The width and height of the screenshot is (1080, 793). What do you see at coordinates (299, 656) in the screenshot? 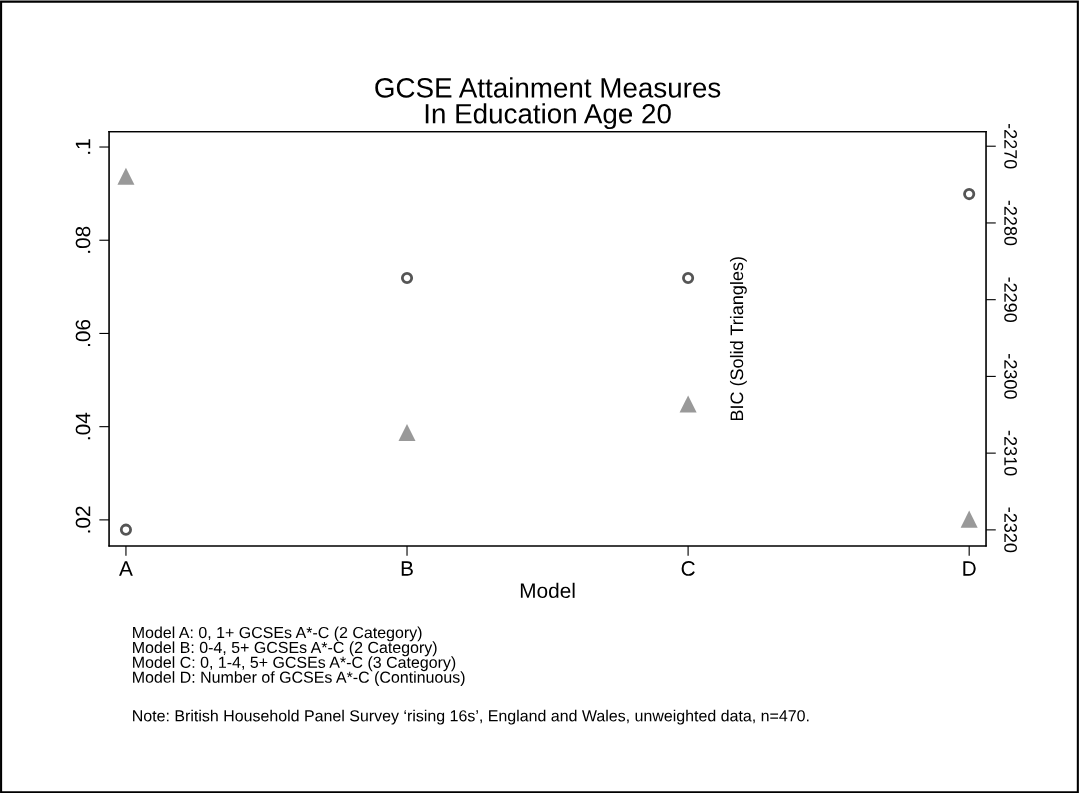
I see `text: Model A: 0, 1+ GCSEs A*-C (2 Category) Model B: 0-4, 5+ GCSEs A*-C (2 Category) Model C: 0, 1-4, 5+ GCSEs A*-C (3 Category) Model D: Number of GCSEs A*-C (Continuous)` at bounding box center [299, 656].